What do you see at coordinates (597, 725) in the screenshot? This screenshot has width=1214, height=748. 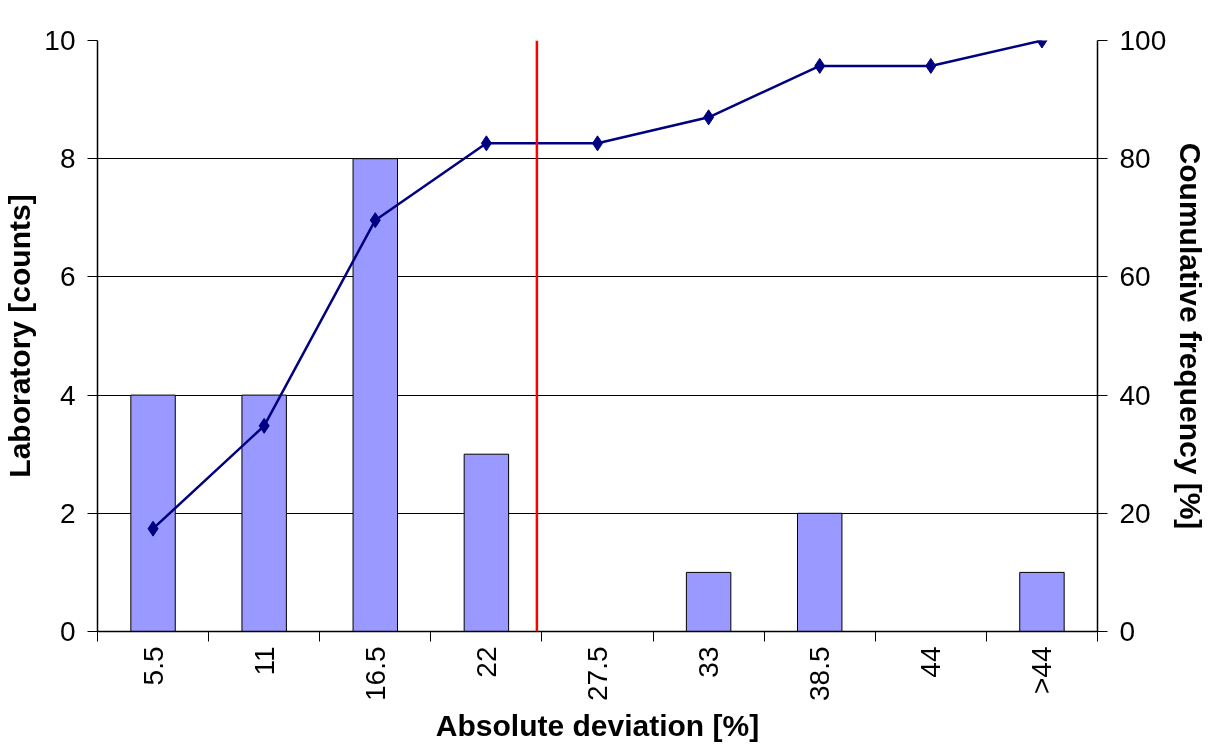 I see `x-axis-title: Absolute deviation [%]` at bounding box center [597, 725].